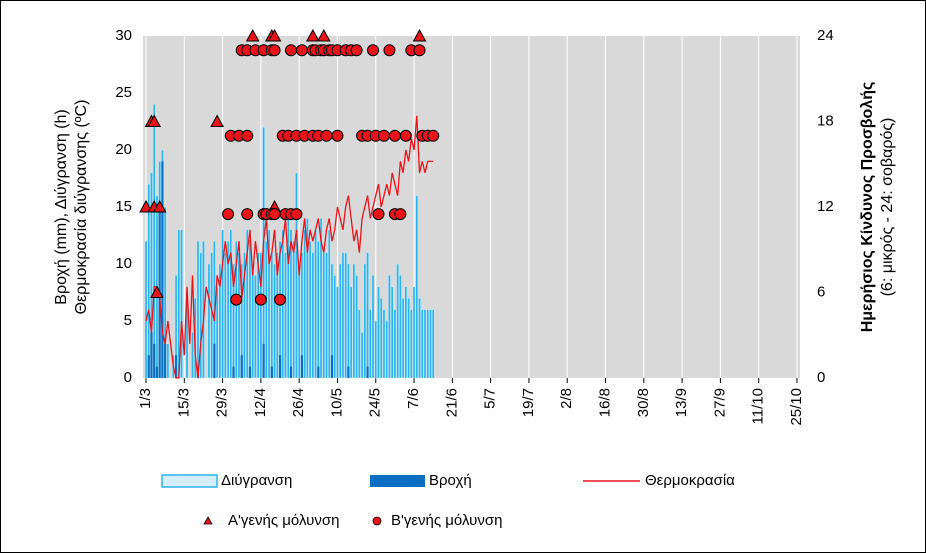 The width and height of the screenshot is (926, 553). Describe the element at coordinates (289, 247) in the screenshot. I see `line` at that location.